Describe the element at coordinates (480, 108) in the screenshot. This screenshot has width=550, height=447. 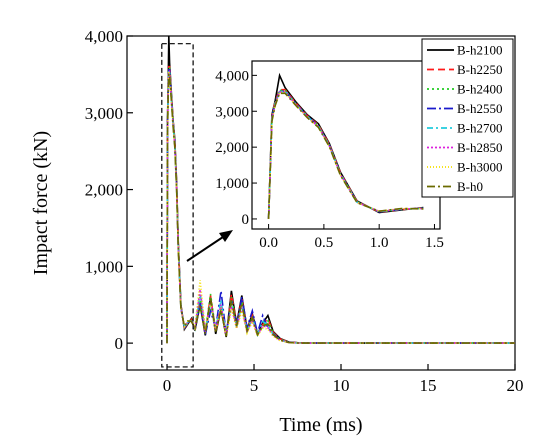
I see `legend-label-b-h2550: B-h2550` at that location.